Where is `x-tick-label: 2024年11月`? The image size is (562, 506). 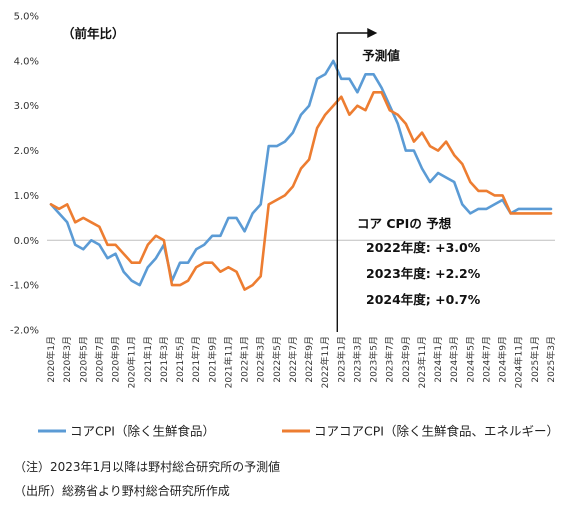
x-tick-label: 2024年11月 is located at coordinates (519, 362).